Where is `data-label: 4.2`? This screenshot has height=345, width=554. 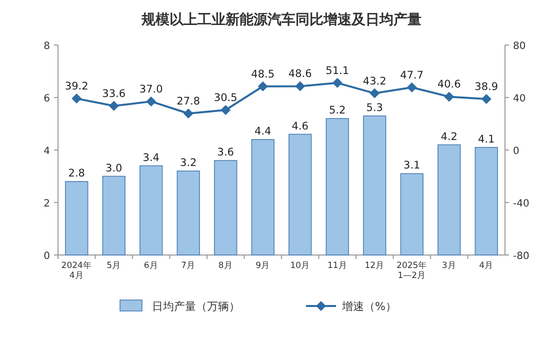
data-label: 4.2 is located at coordinates (449, 136).